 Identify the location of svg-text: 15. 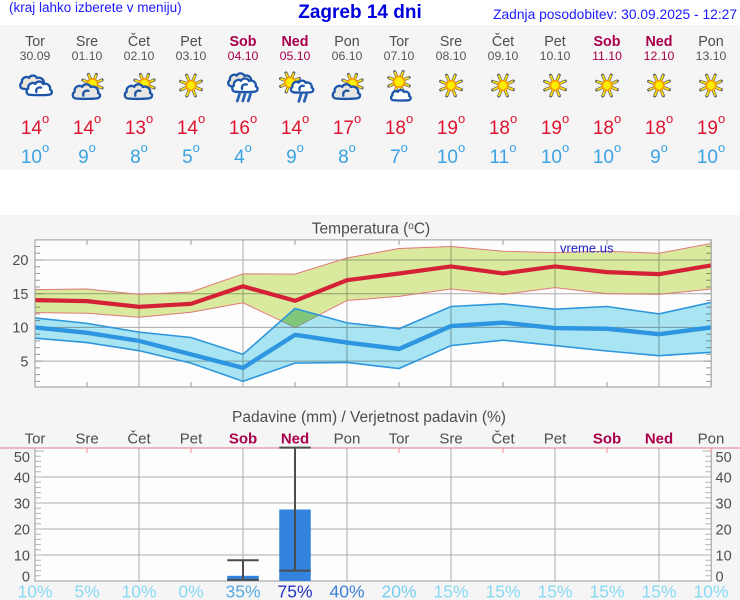
(20, 295).